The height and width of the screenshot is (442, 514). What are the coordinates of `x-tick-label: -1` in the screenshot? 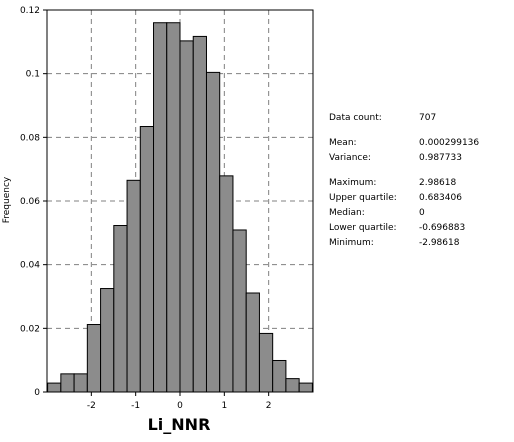 It's located at (135, 406).